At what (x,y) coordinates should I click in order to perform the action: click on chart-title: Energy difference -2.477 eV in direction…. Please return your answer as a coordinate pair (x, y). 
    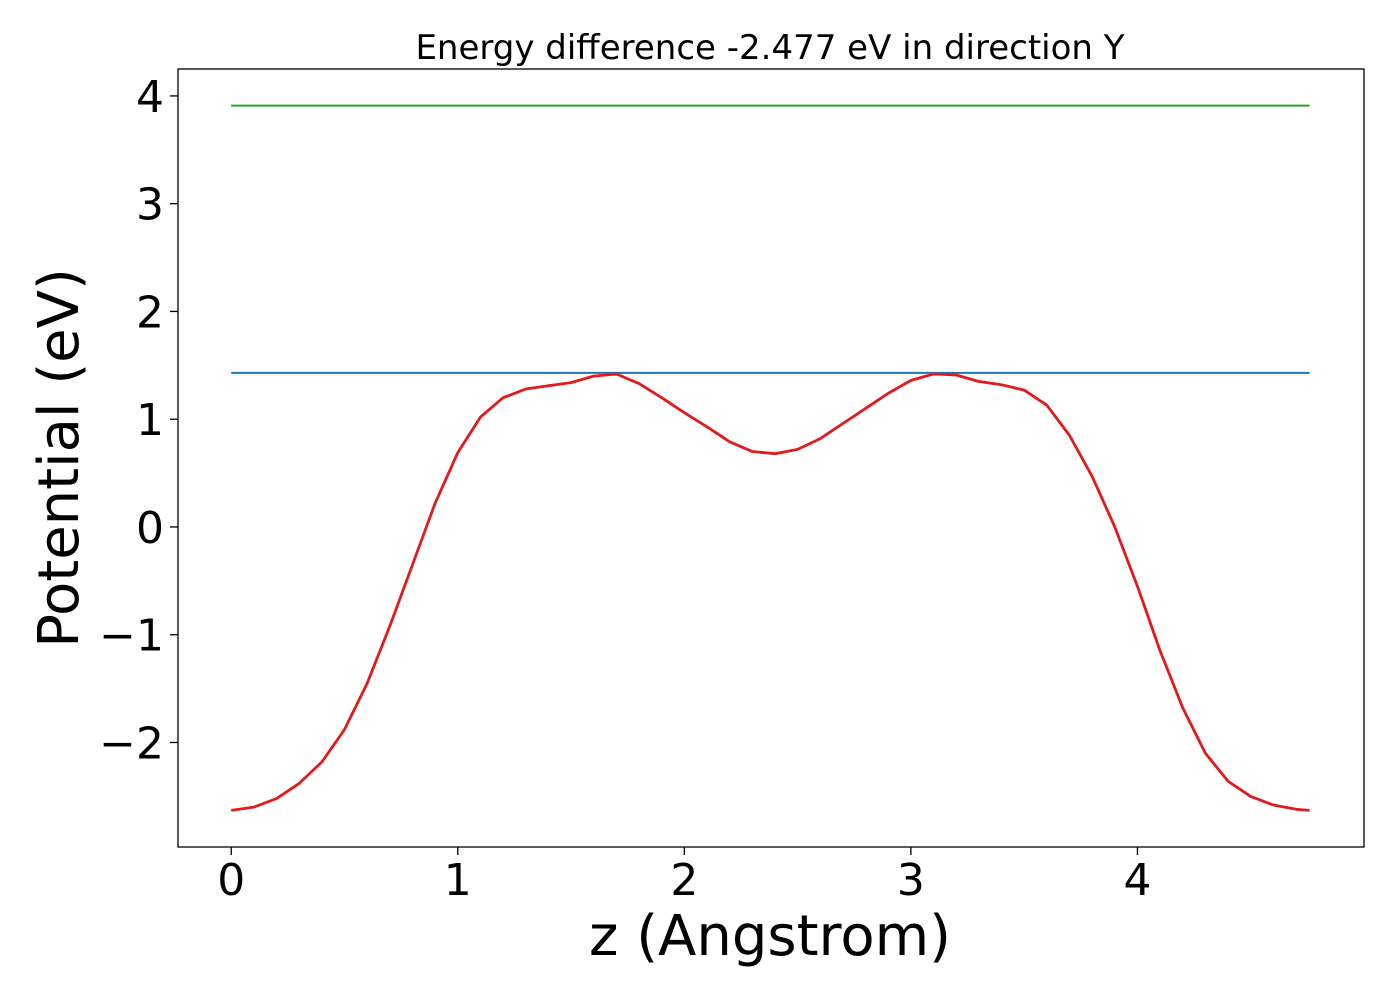
    Looking at the image, I should click on (769, 48).